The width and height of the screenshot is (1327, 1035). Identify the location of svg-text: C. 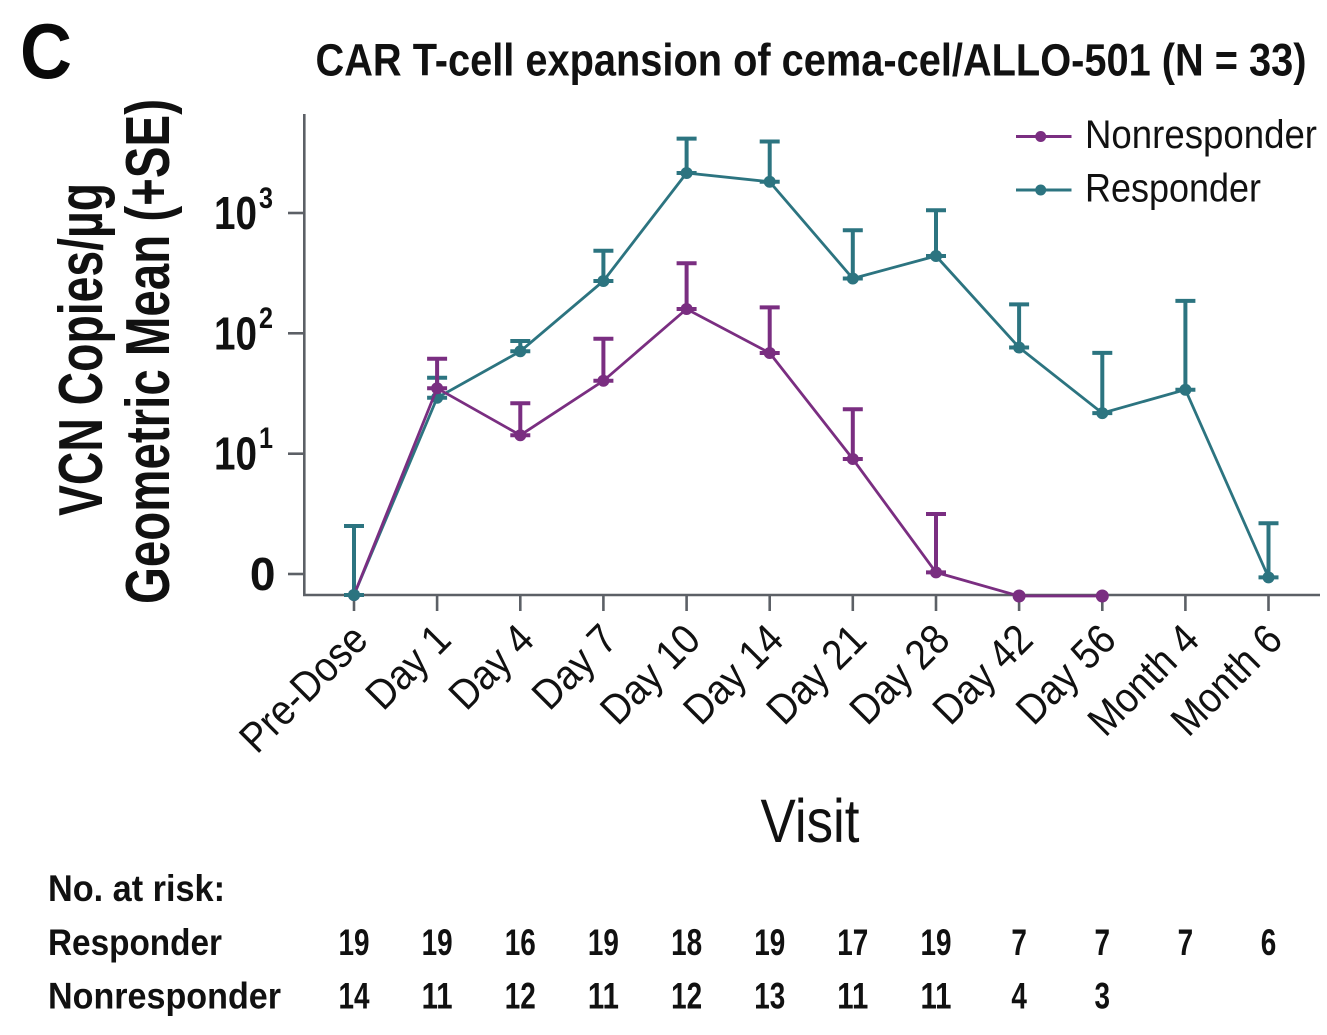
(46, 51).